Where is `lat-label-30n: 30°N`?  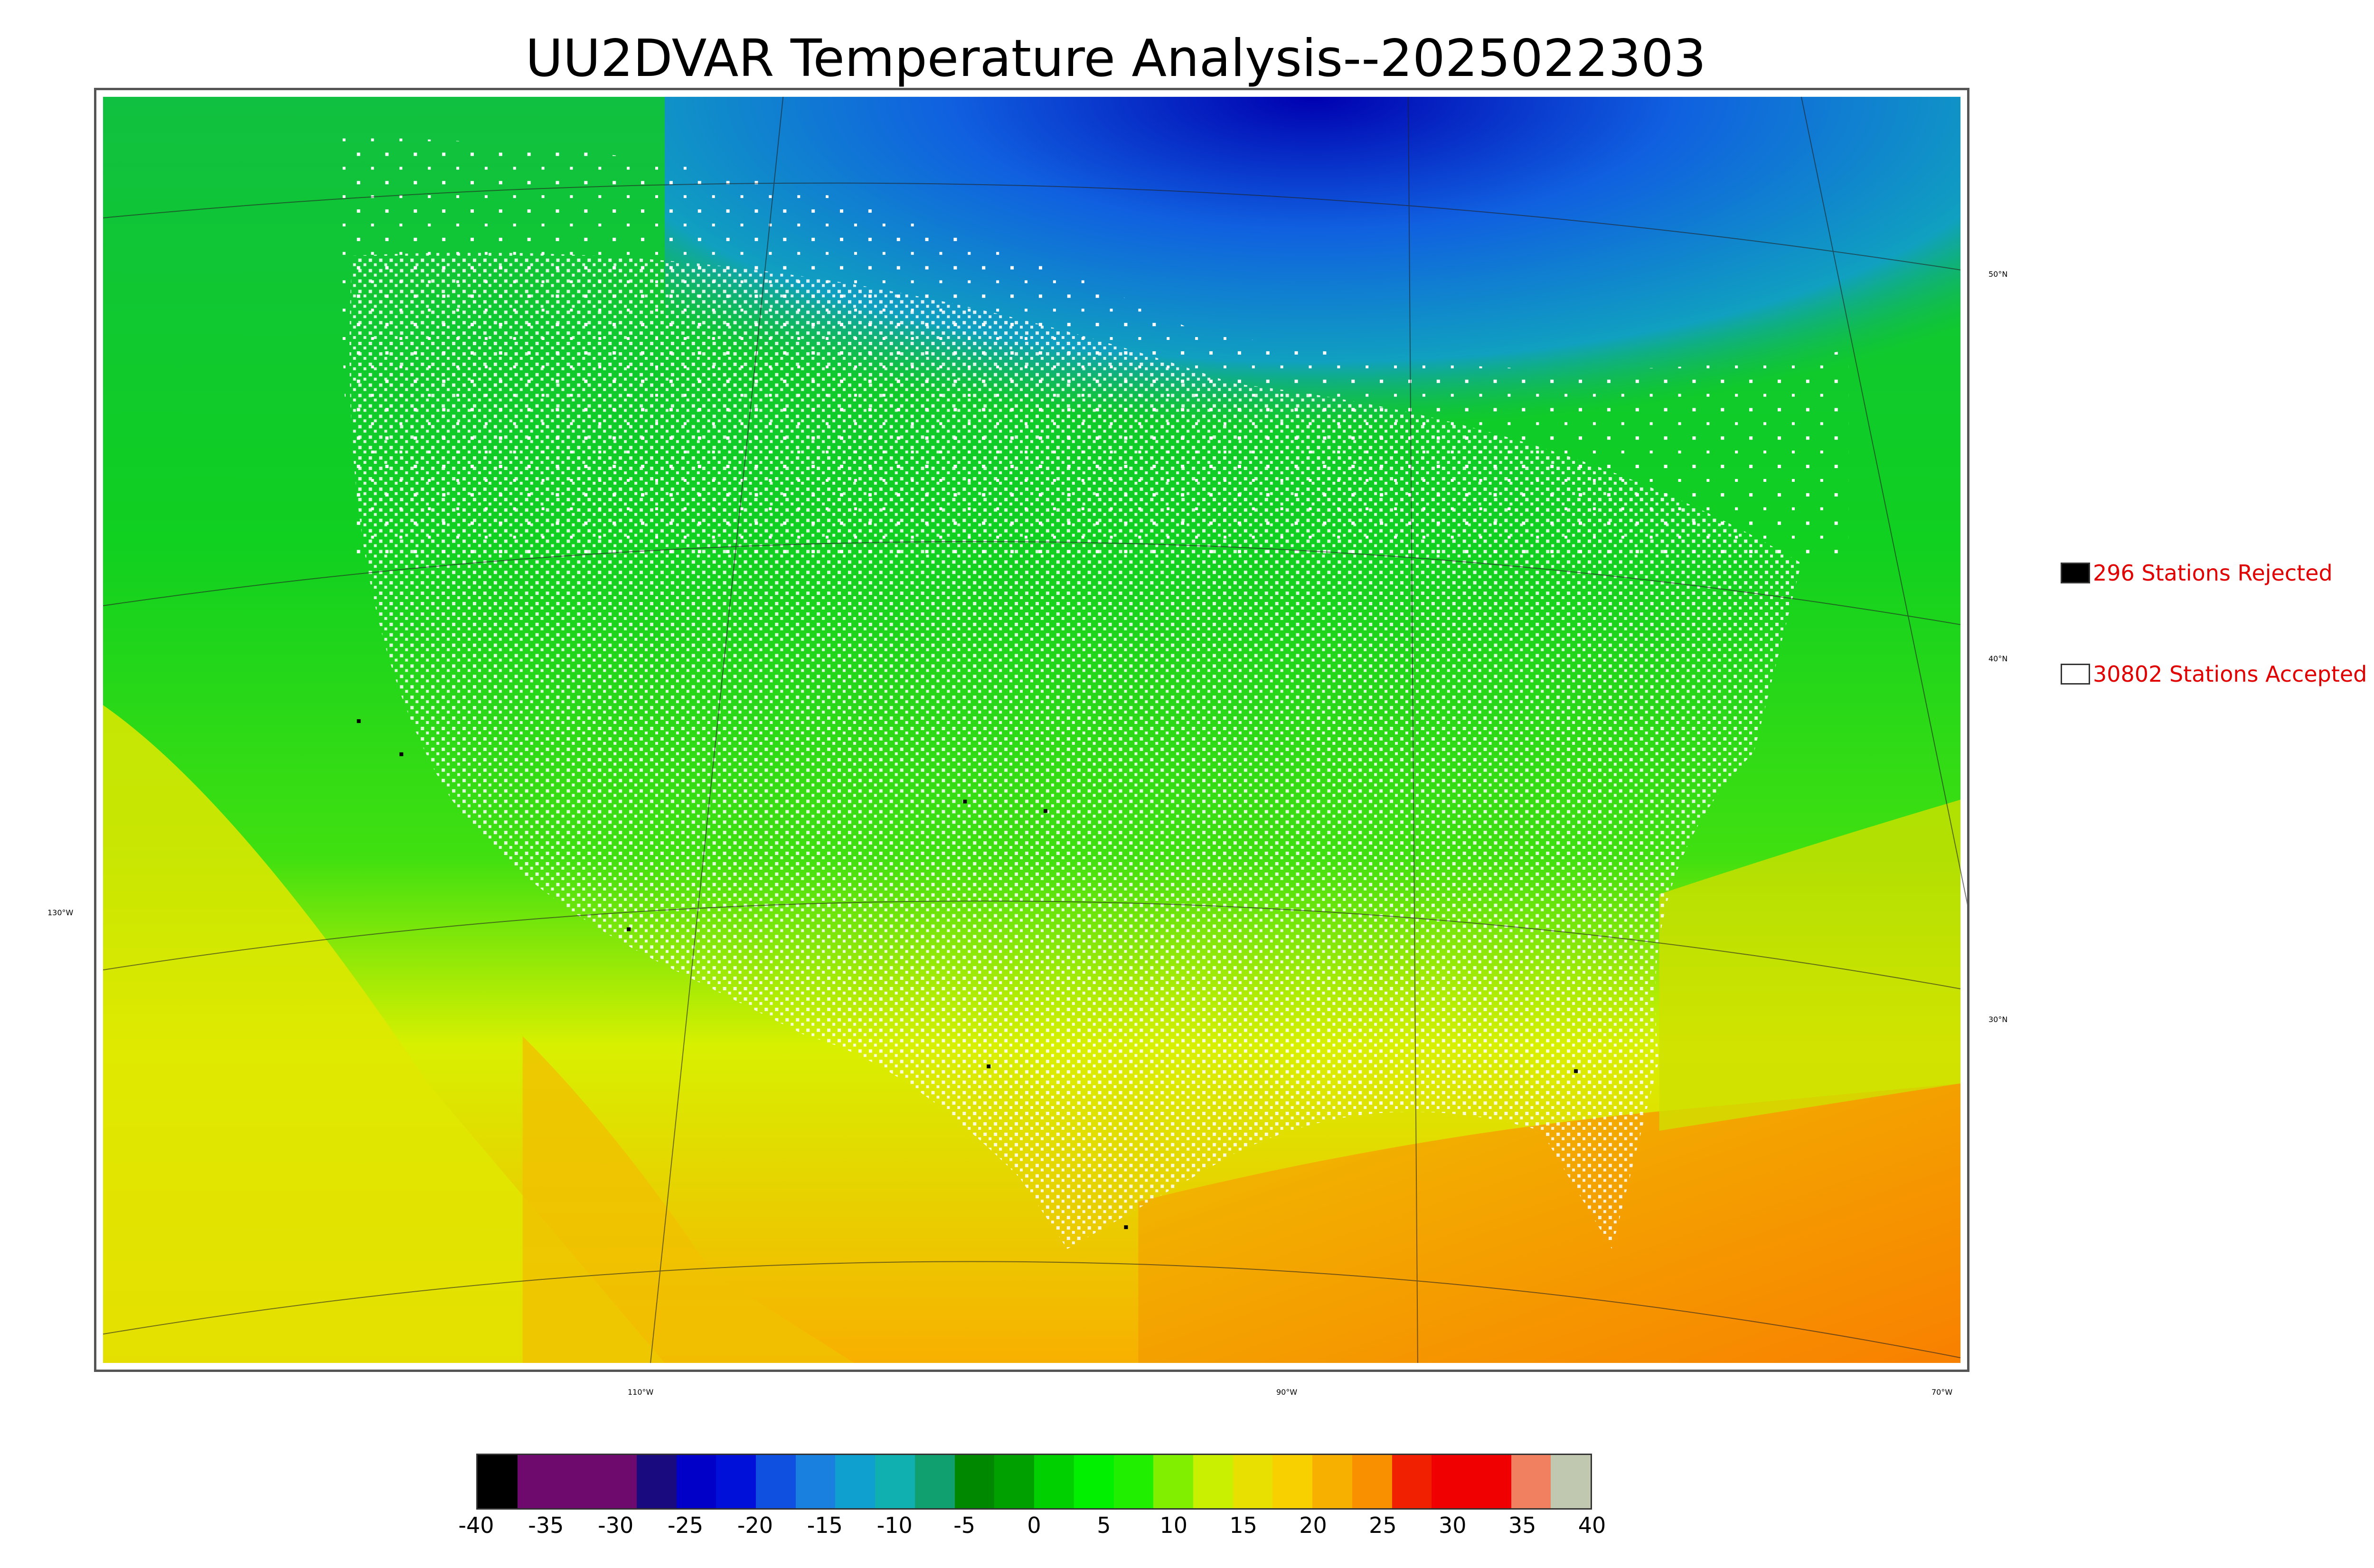 lat-label-30n: 30°N is located at coordinates (1998, 1020).